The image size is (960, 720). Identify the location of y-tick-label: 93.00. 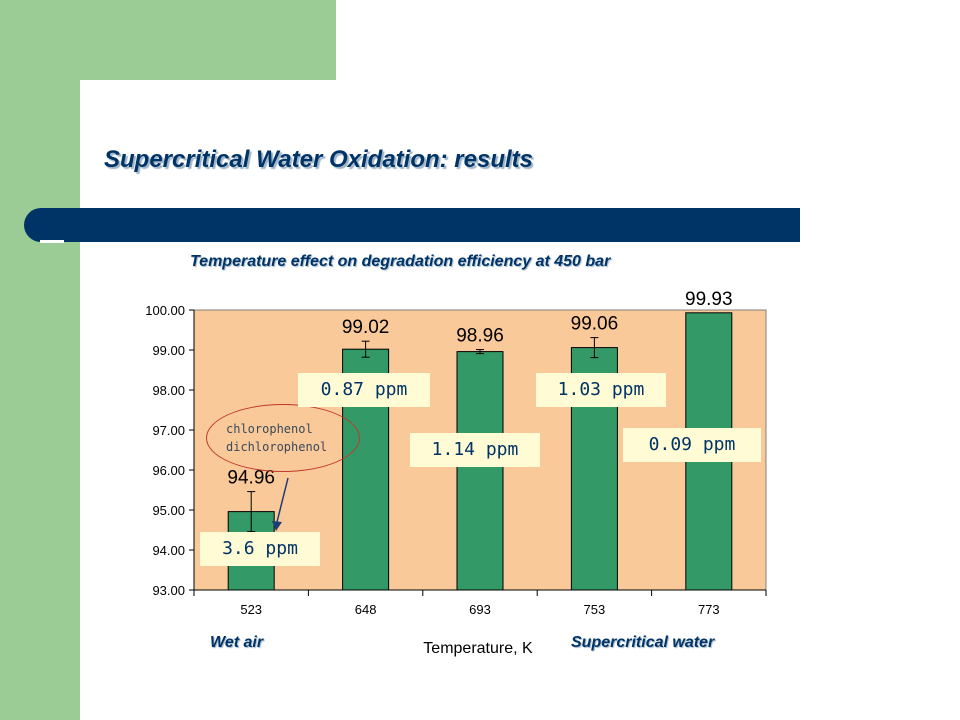
(168, 590).